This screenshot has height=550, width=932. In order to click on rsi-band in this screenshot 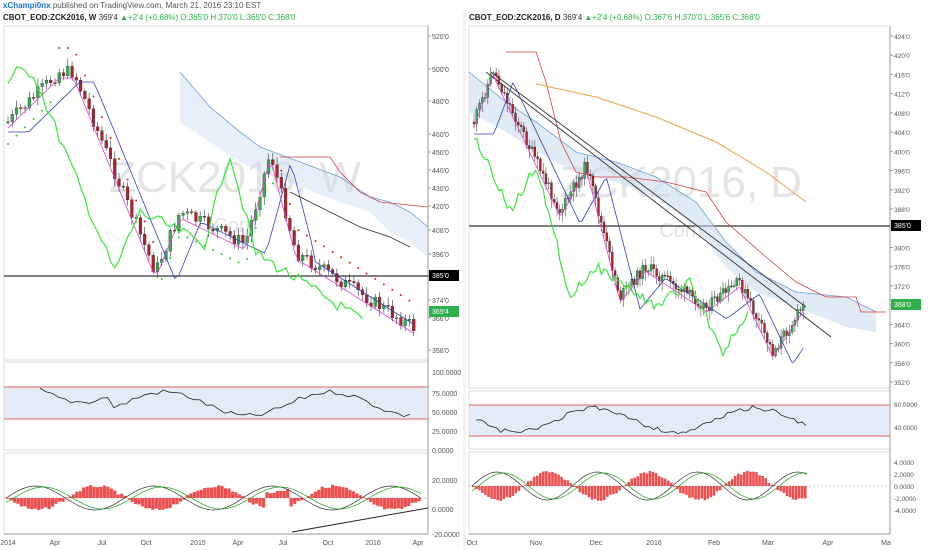, I will do `click(216, 403)`.